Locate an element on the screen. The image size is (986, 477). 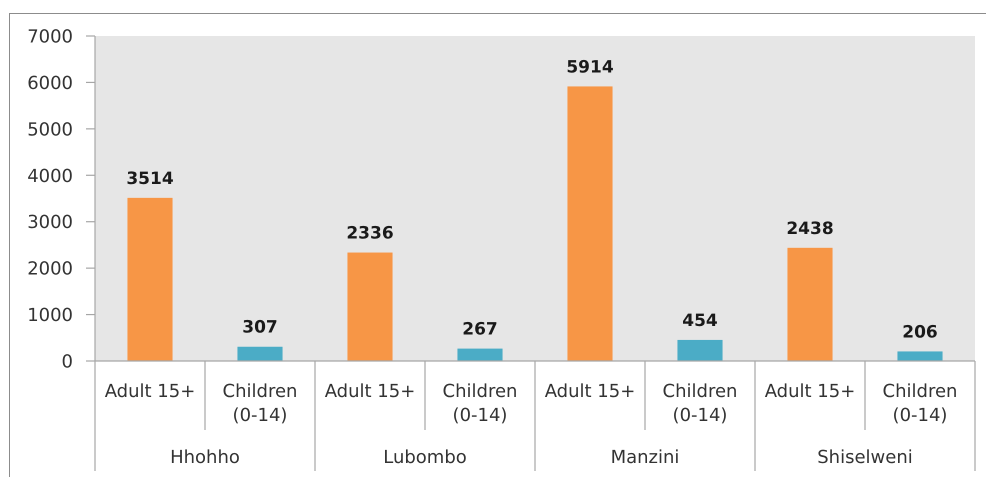
y-tick-label: 4000 is located at coordinates (50, 176).